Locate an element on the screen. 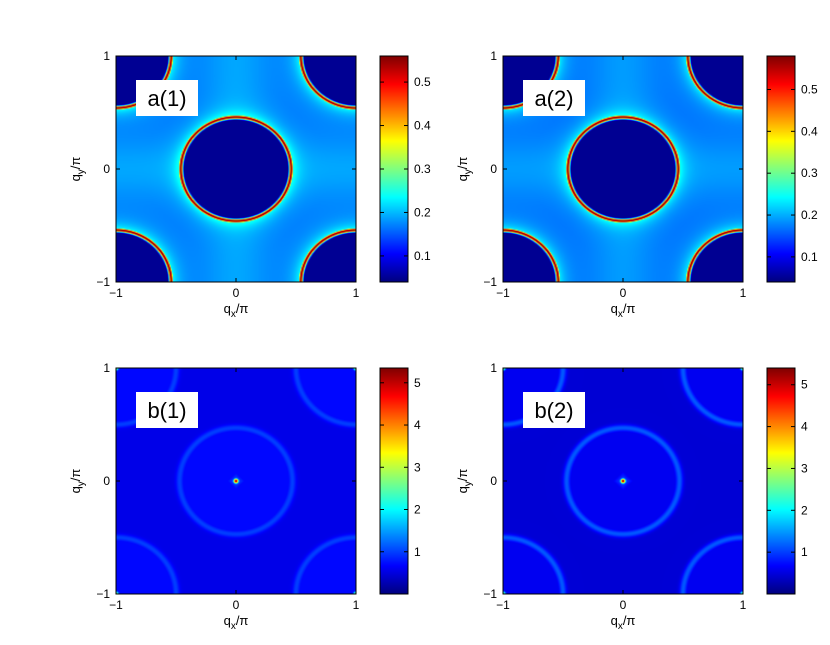  panel-label: b(1) is located at coordinates (166, 410).